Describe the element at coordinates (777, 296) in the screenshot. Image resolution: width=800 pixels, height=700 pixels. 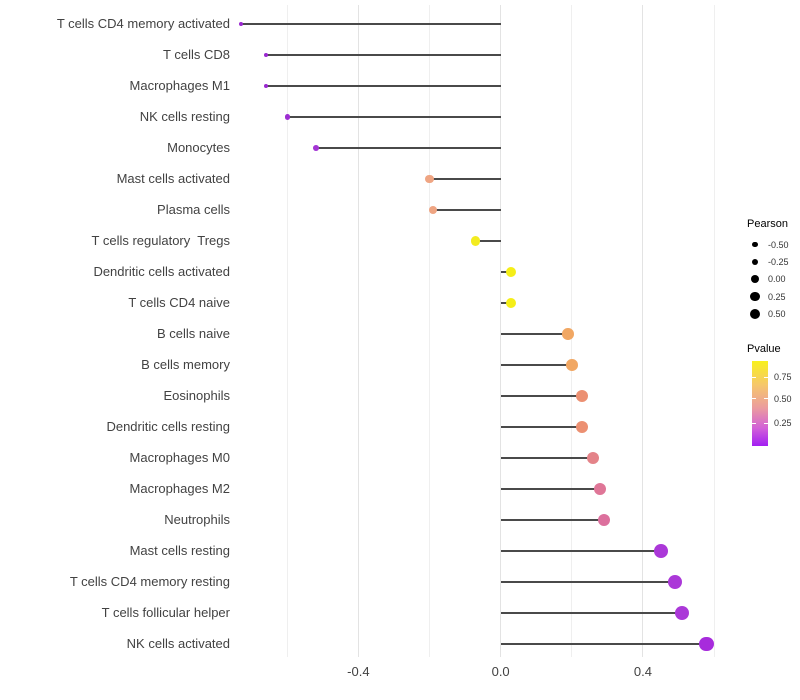
I see `legend-size-label: 0.25` at that location.